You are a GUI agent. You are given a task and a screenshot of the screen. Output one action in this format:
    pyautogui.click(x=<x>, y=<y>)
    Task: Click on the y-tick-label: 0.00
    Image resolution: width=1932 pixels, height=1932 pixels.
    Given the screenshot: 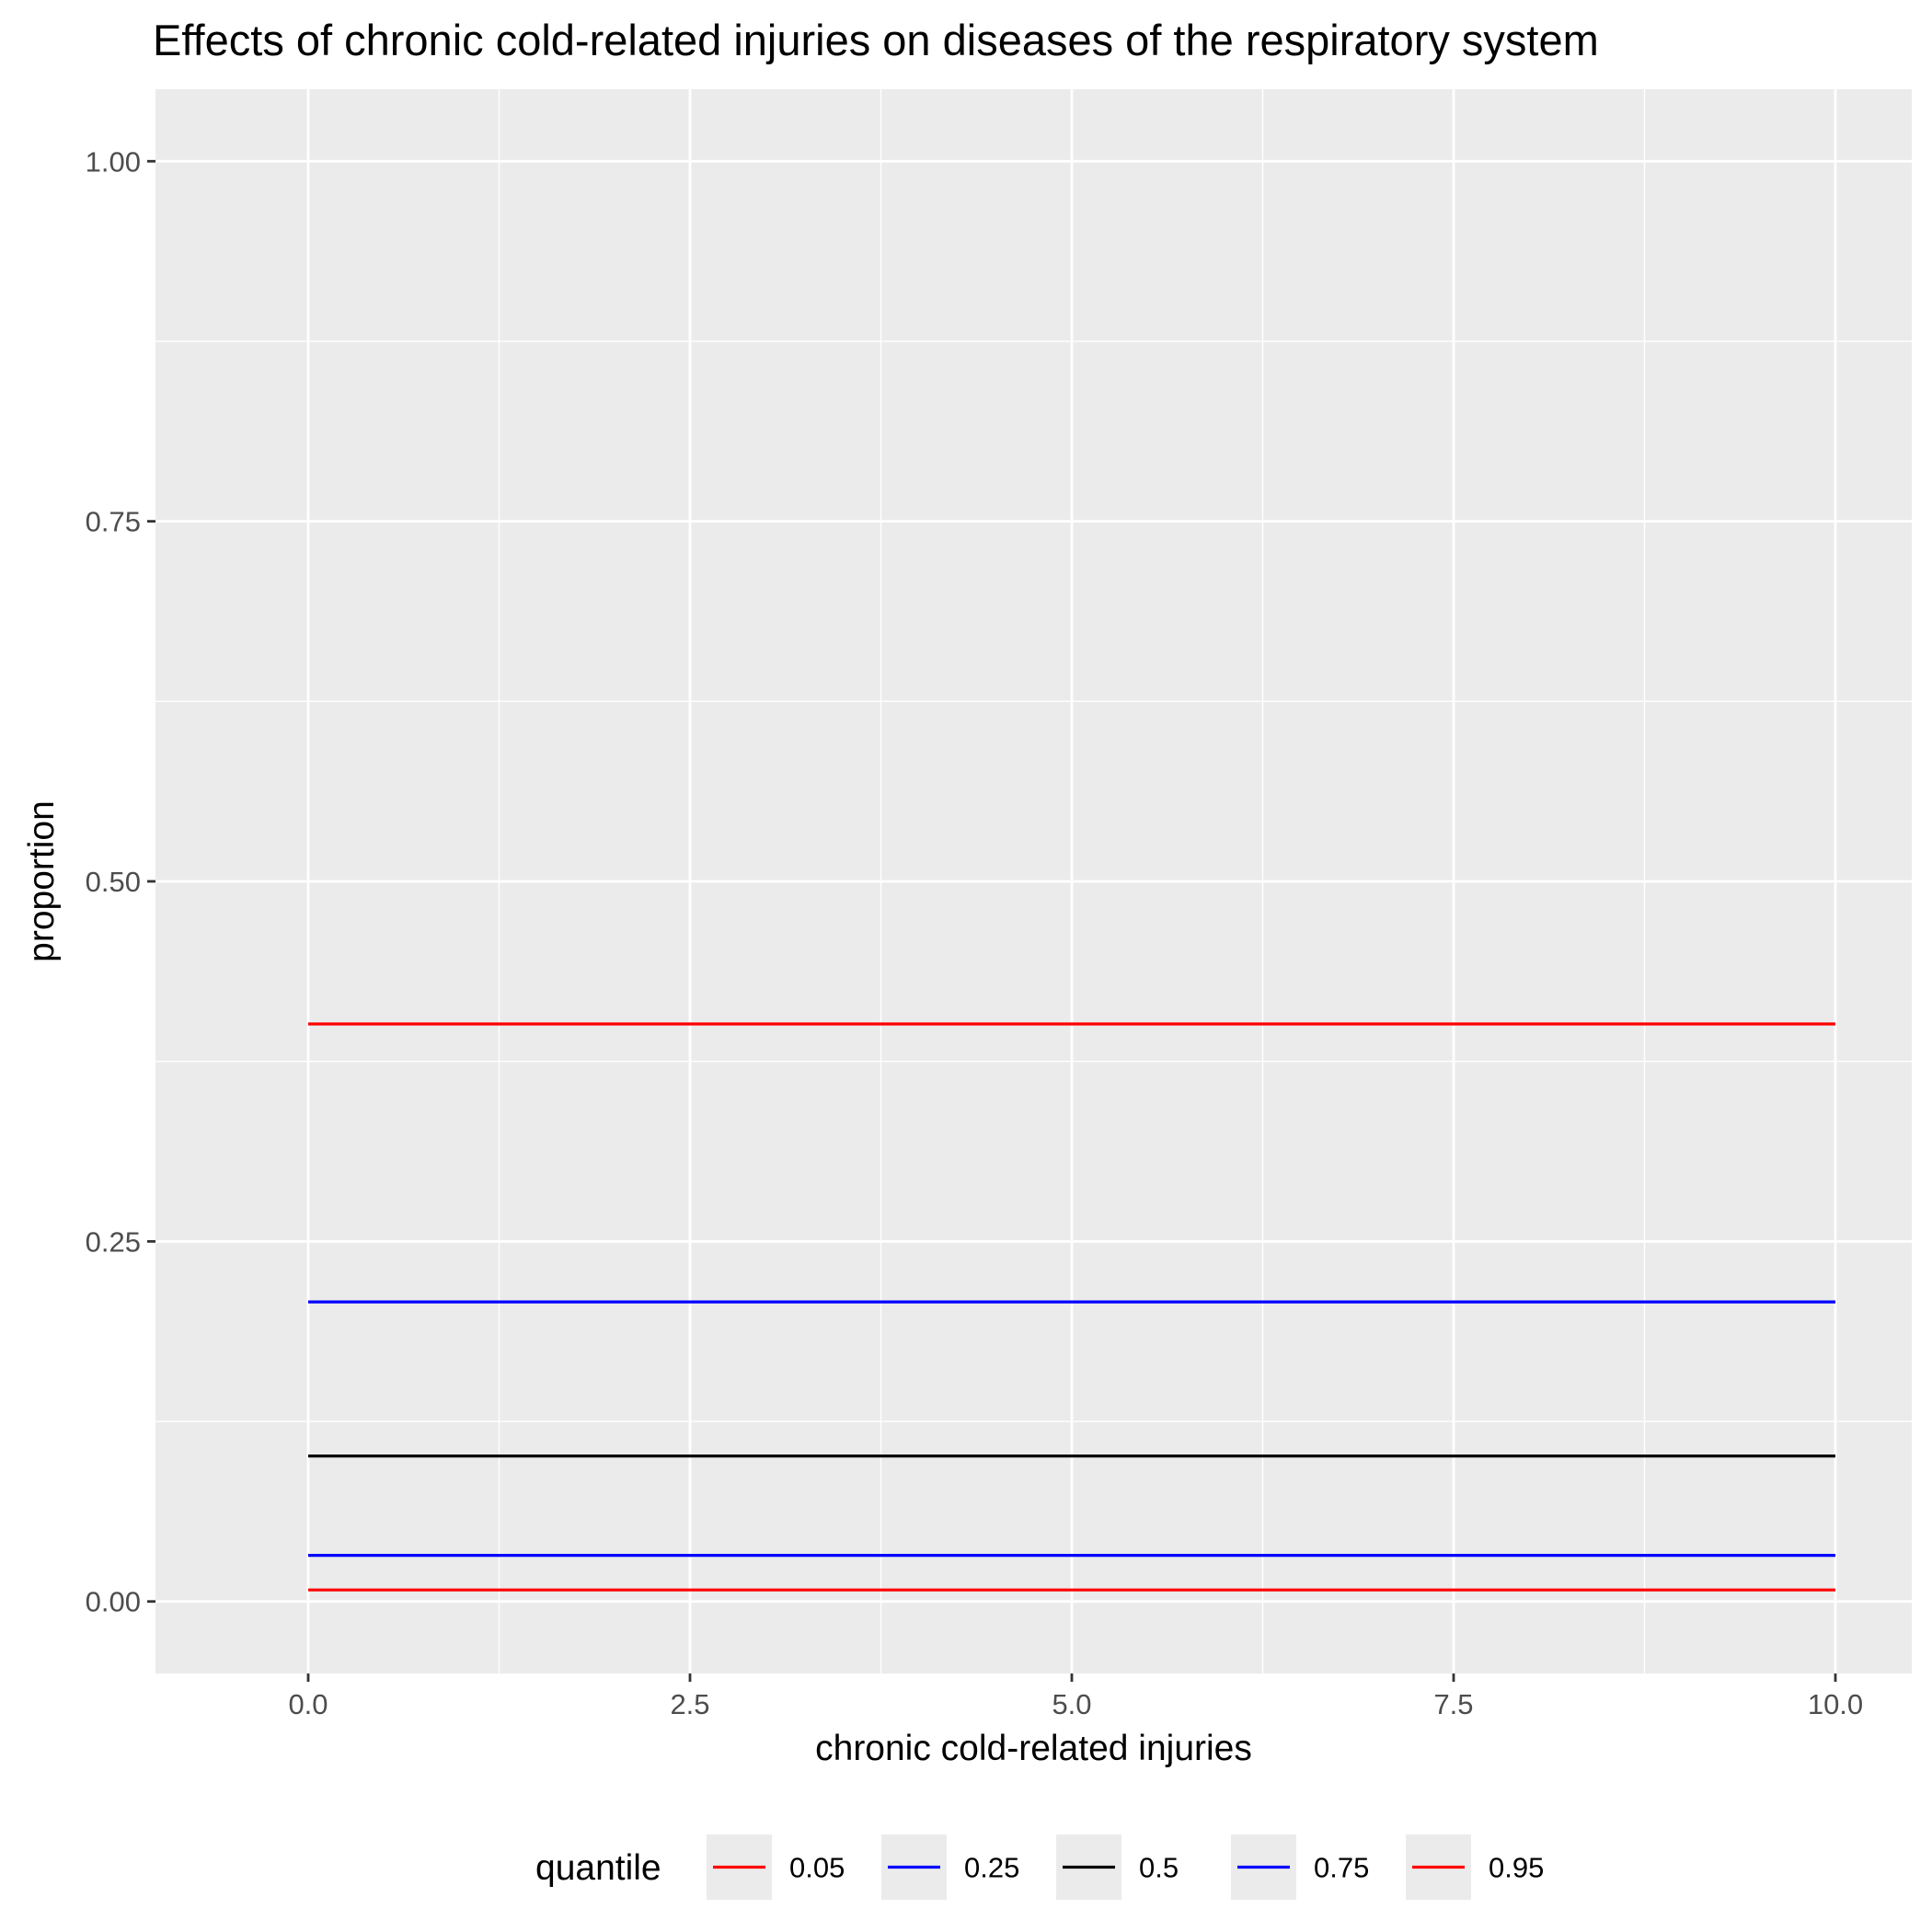 What is the action you would take?
    pyautogui.click(x=113, y=1602)
    